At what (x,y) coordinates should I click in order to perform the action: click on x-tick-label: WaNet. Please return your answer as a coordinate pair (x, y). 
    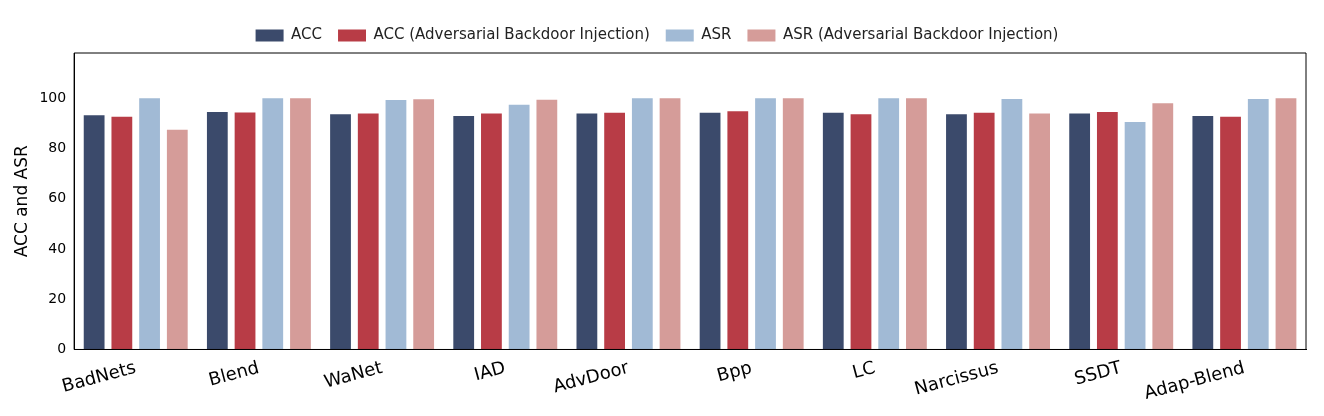
    Looking at the image, I should click on (353, 374).